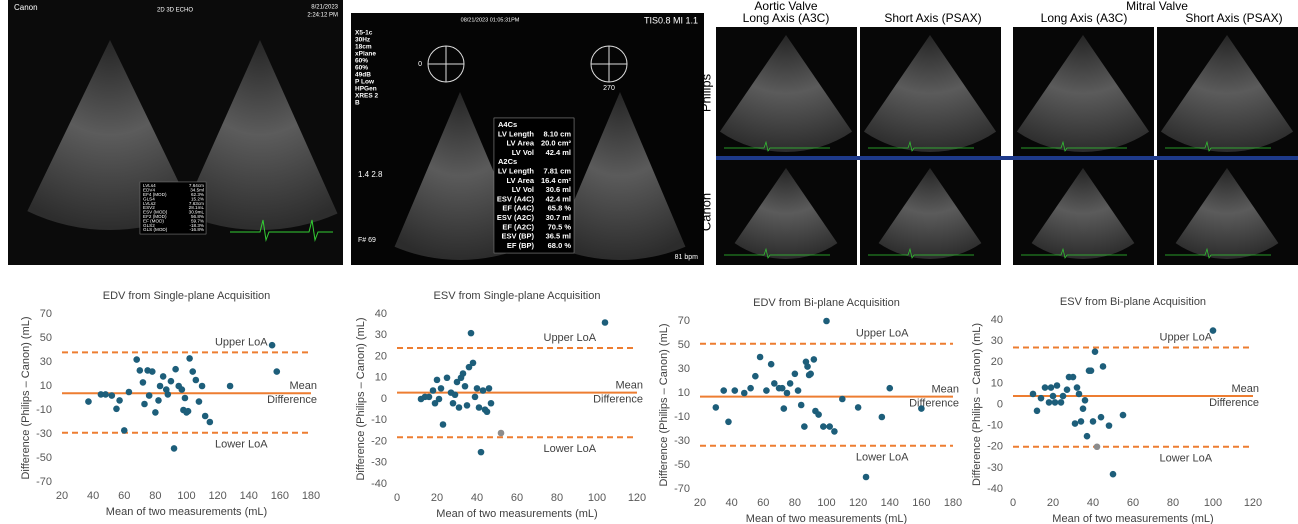 Image resolution: width=1298 pixels, height=524 pixels. What do you see at coordinates (558, 217) in the screenshot?
I see `measurement-value: 30.7 ml` at bounding box center [558, 217].